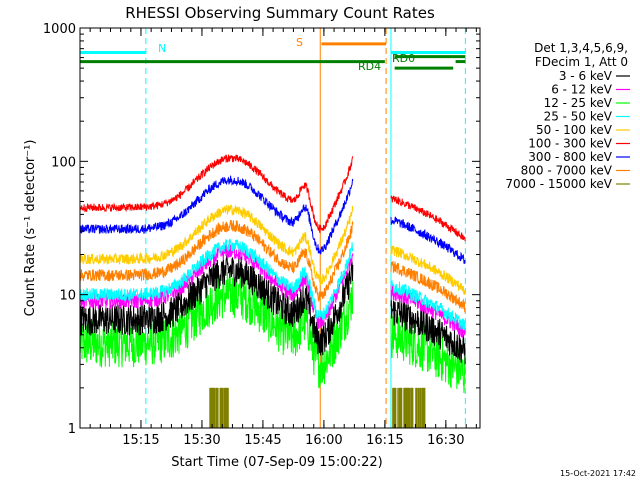  What do you see at coordinates (369, 66) in the screenshot?
I see `flag-label-rd4: RD4` at bounding box center [369, 66].